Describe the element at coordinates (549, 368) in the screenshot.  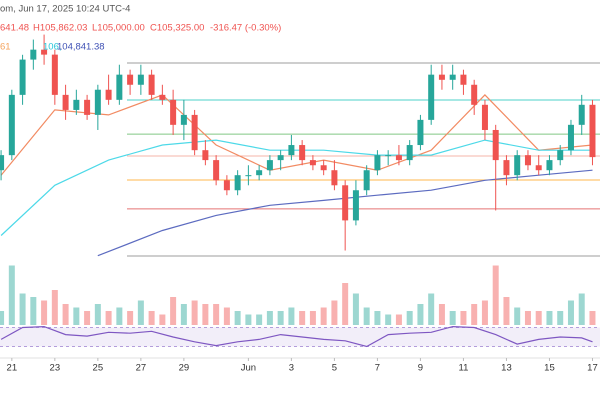
I see `x-tick-label: 15` at that location.